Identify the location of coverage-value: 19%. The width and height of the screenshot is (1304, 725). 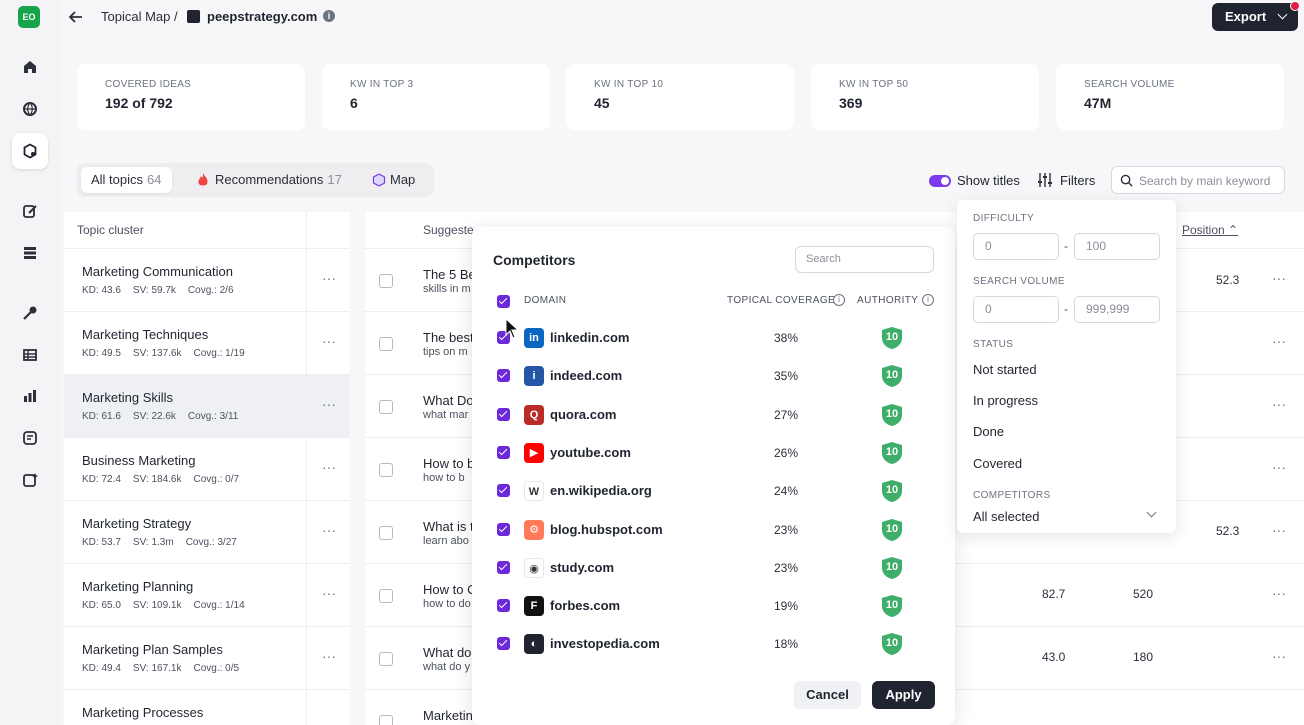
(786, 606).